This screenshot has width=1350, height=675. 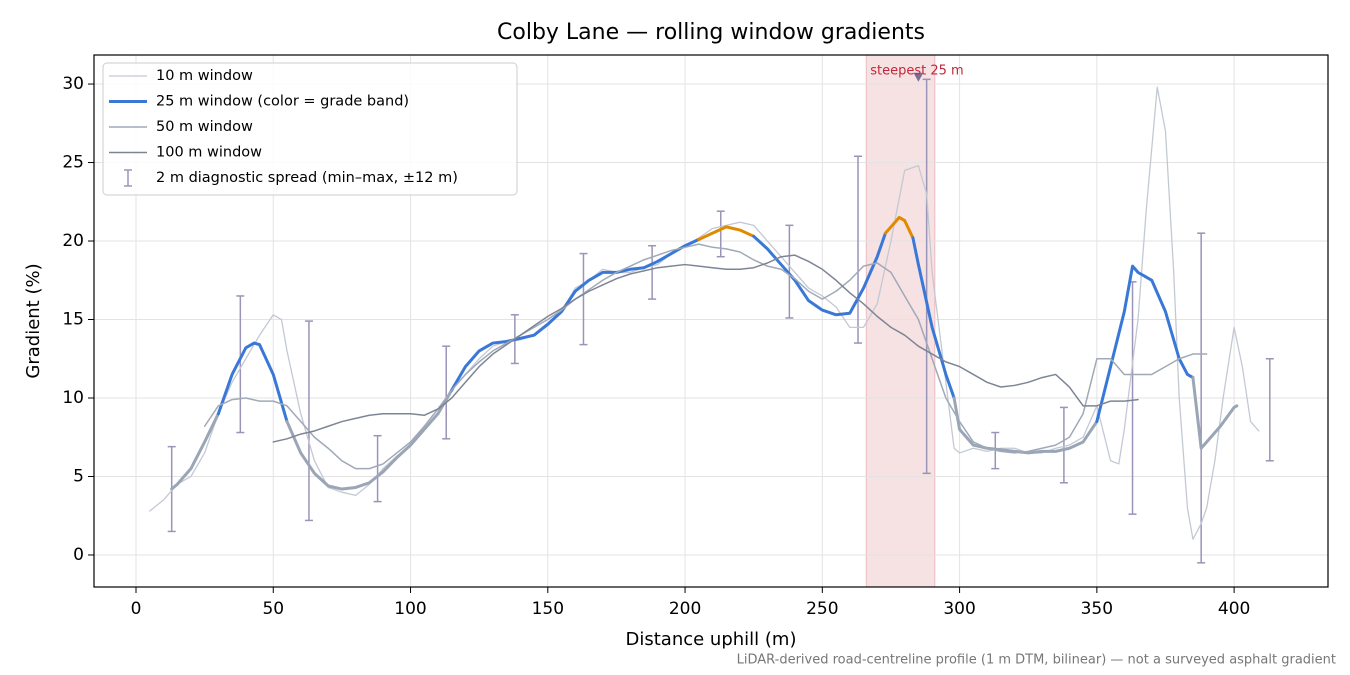 I want to click on x-tick-label: 0, so click(x=136, y=609).